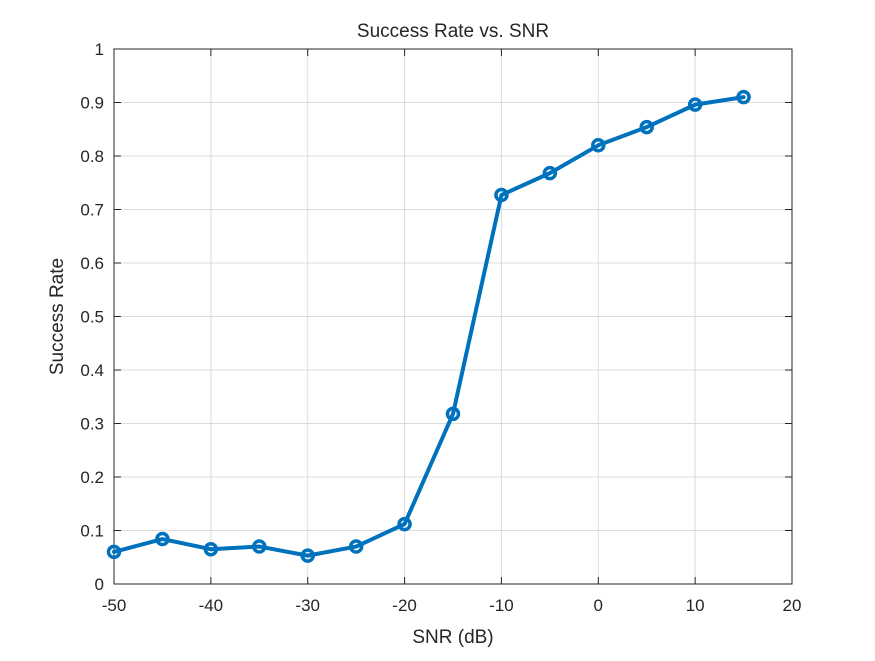 Image resolution: width=875 pixels, height=661 pixels. Describe the element at coordinates (211, 605) in the screenshot. I see `x-tick-label: -40` at that location.